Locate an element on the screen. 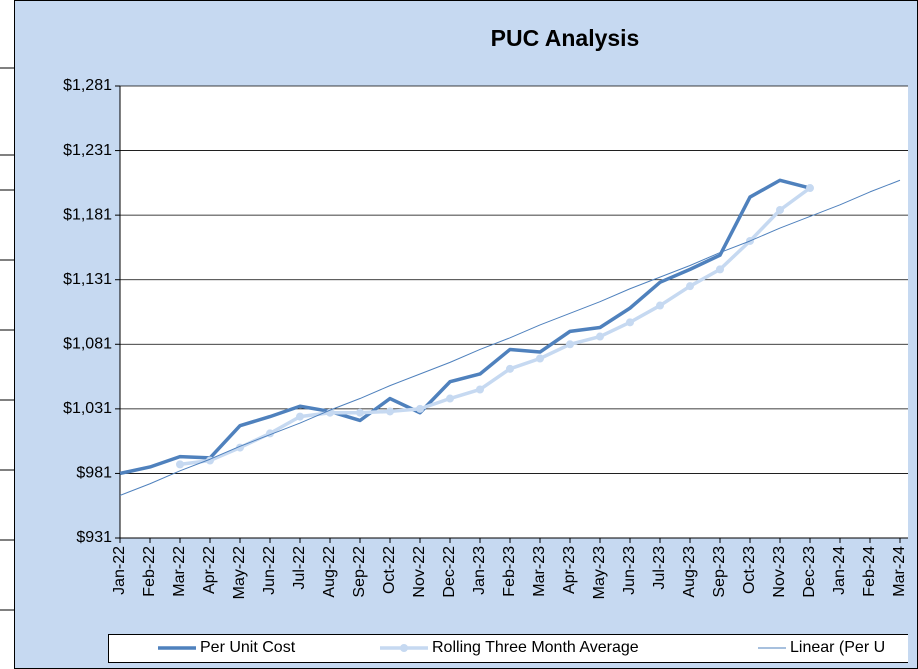  x-tick-label: Apr-23 is located at coordinates (569, 570).